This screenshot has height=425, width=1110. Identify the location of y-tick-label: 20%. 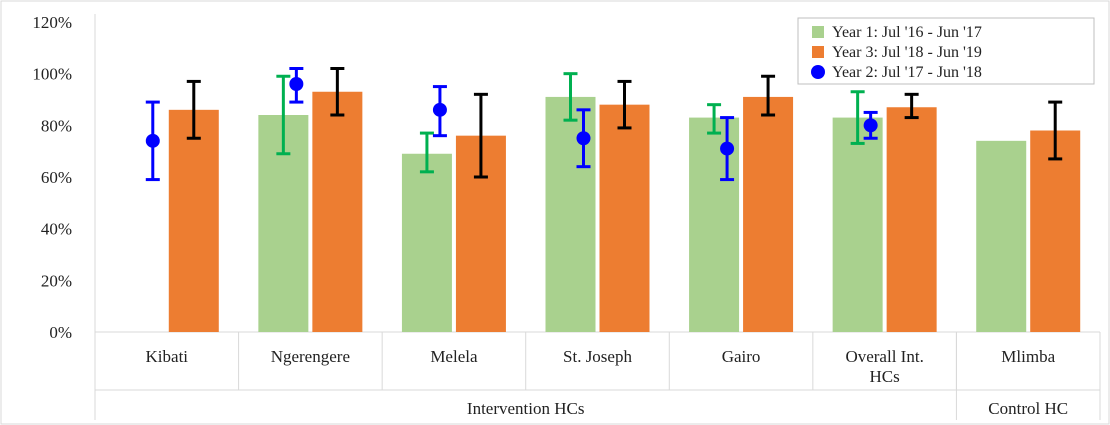
(56, 280).